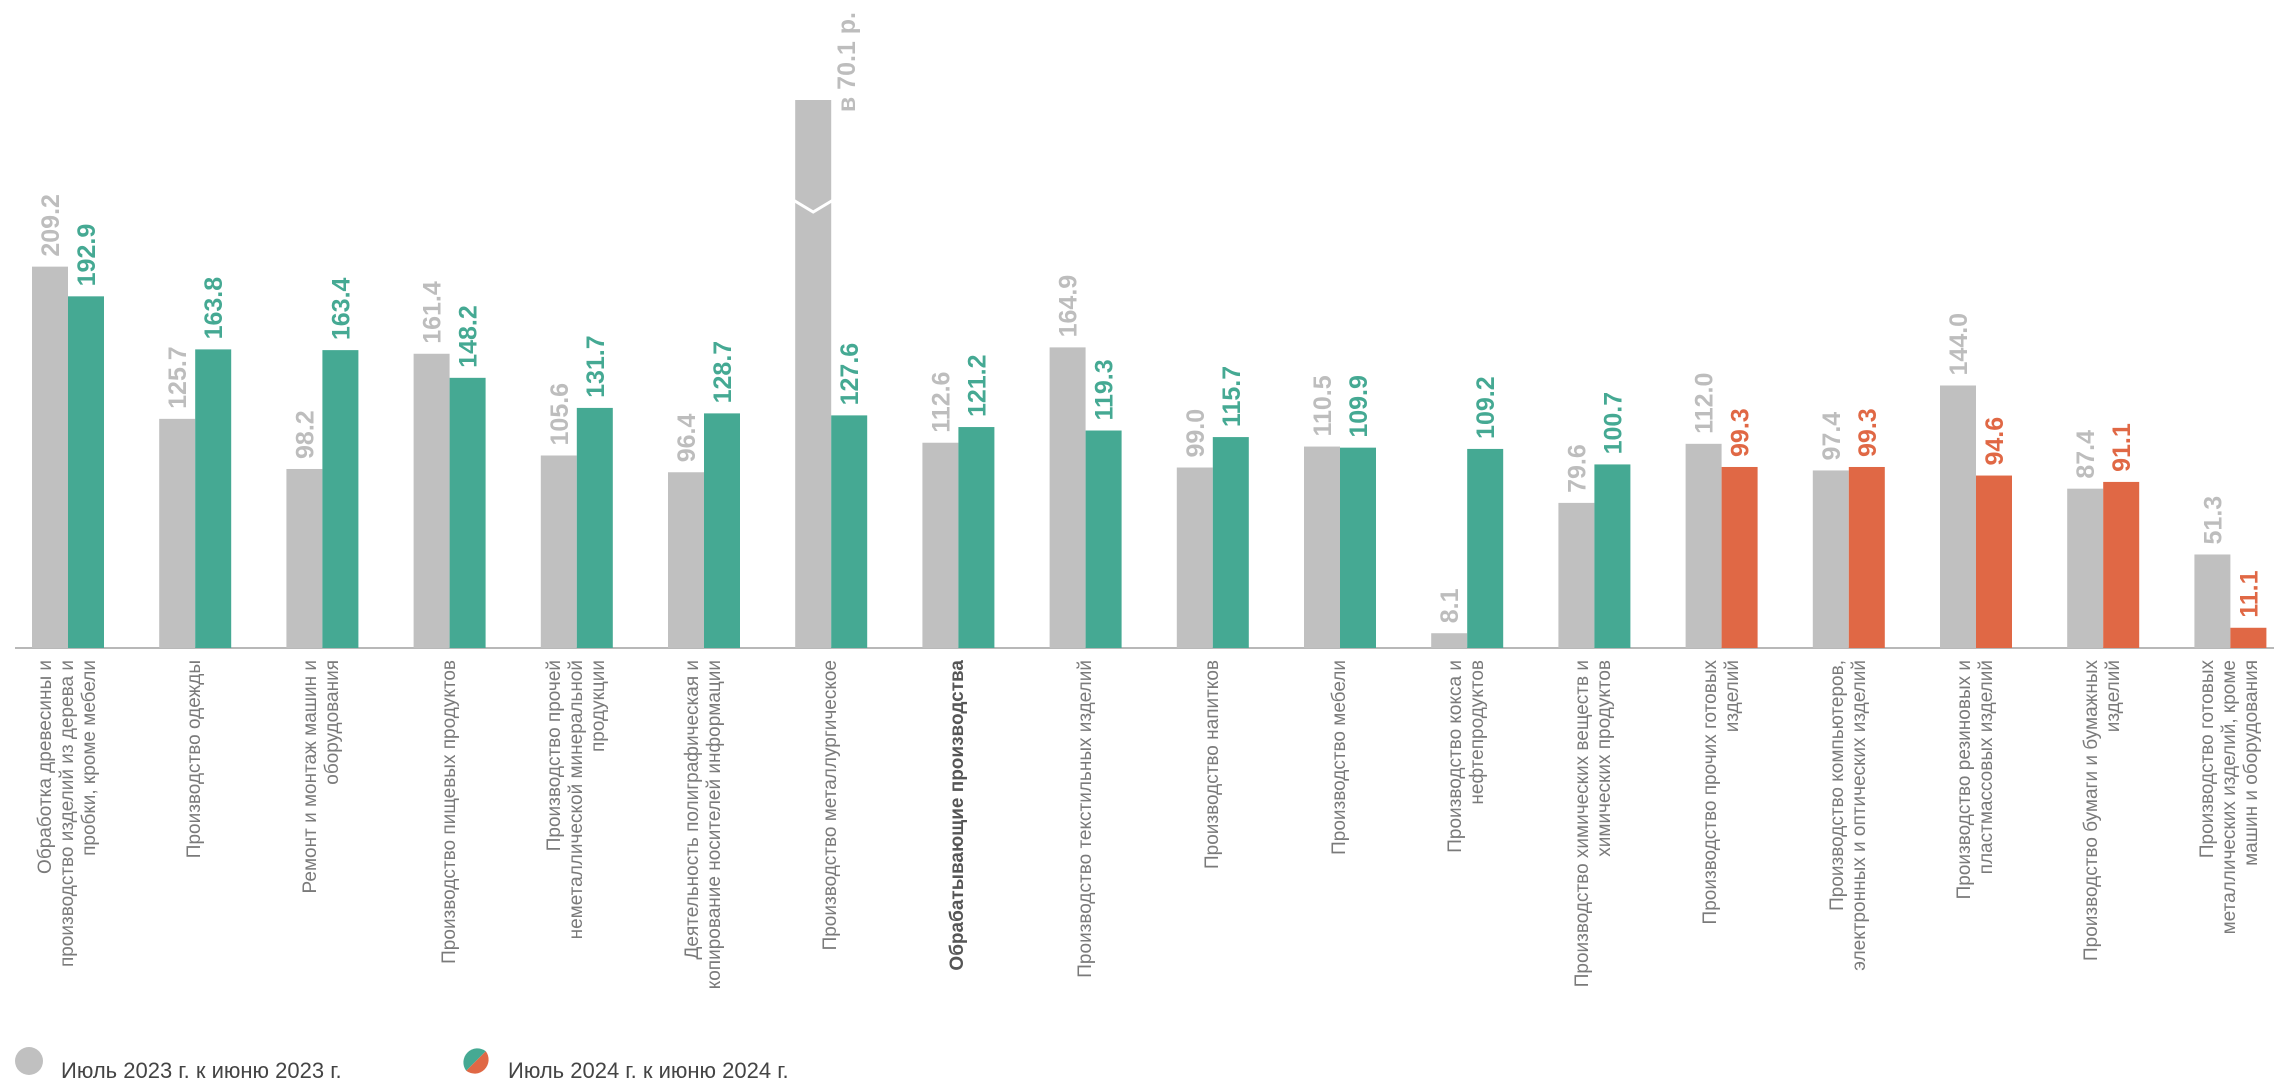 Image resolution: width=2274 pixels, height=1083 pixels. Describe the element at coordinates (433, 312) in the screenshot. I see `value-label: 161.4` at that location.